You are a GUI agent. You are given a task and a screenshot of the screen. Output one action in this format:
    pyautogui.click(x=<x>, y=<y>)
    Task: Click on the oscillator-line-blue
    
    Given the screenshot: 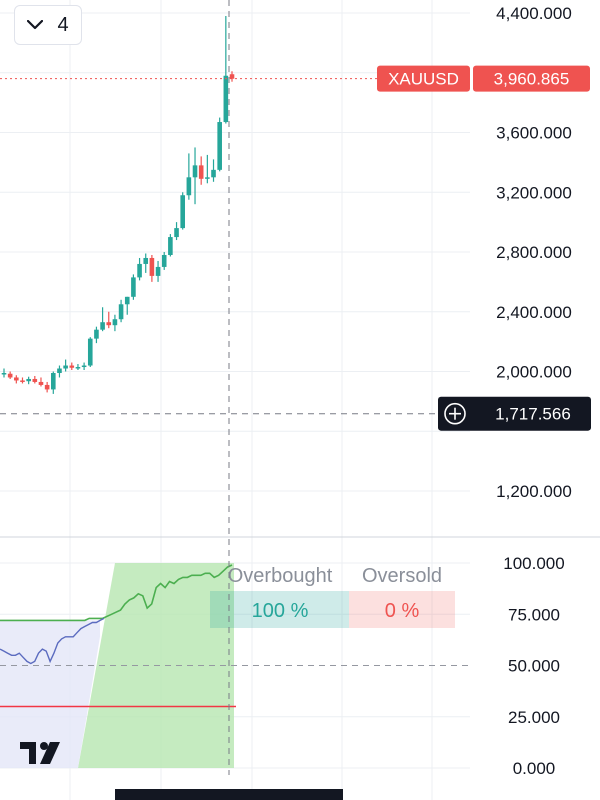 What is the action you would take?
    pyautogui.click(x=52, y=641)
    